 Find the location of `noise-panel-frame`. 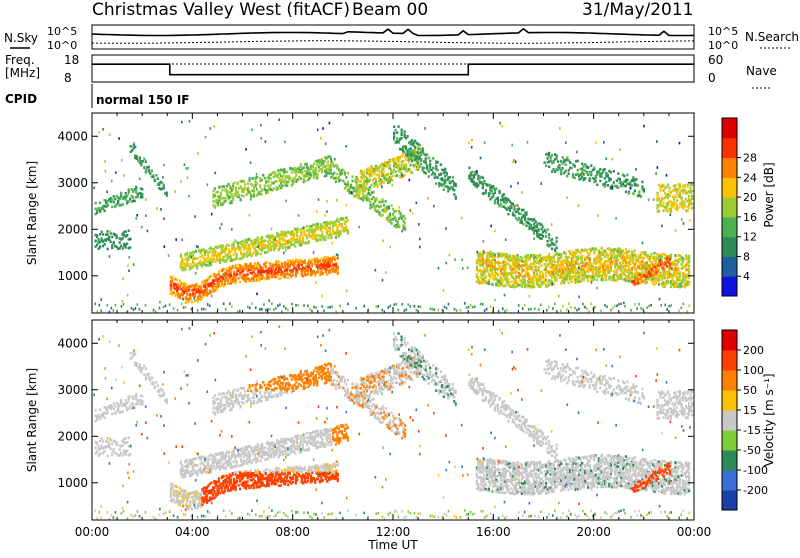

noise-panel-frame is located at coordinates (393, 37).